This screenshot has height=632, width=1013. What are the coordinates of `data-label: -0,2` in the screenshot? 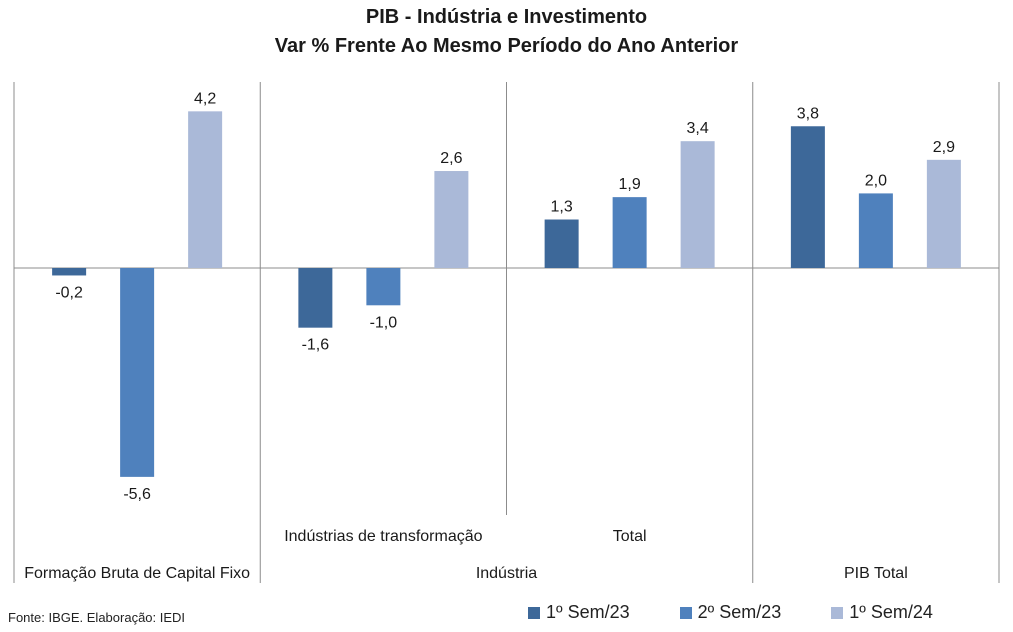 It's located at (69, 292).